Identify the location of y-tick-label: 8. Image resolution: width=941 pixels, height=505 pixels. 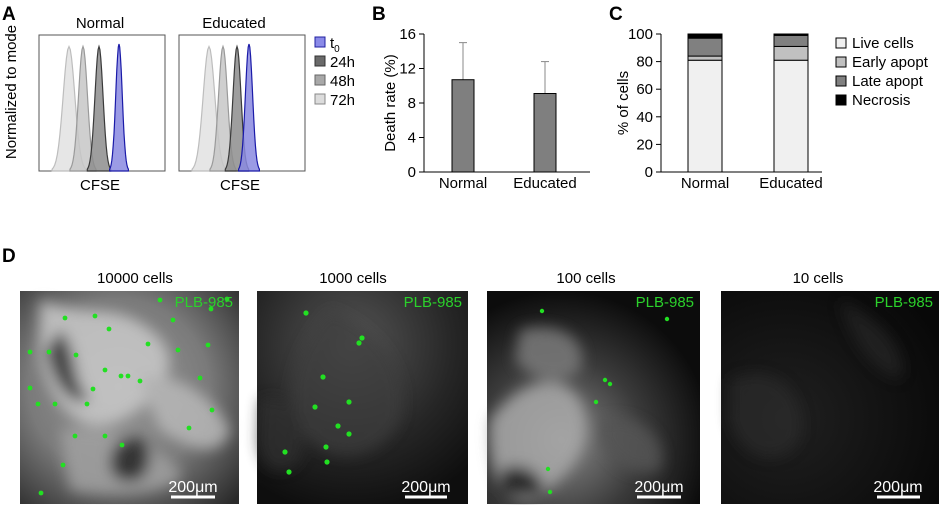
(412, 103).